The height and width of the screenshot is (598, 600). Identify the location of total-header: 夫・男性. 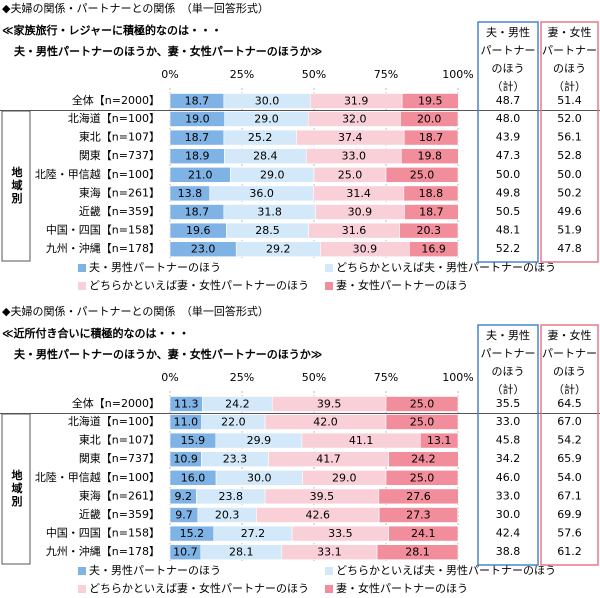
(508, 335).